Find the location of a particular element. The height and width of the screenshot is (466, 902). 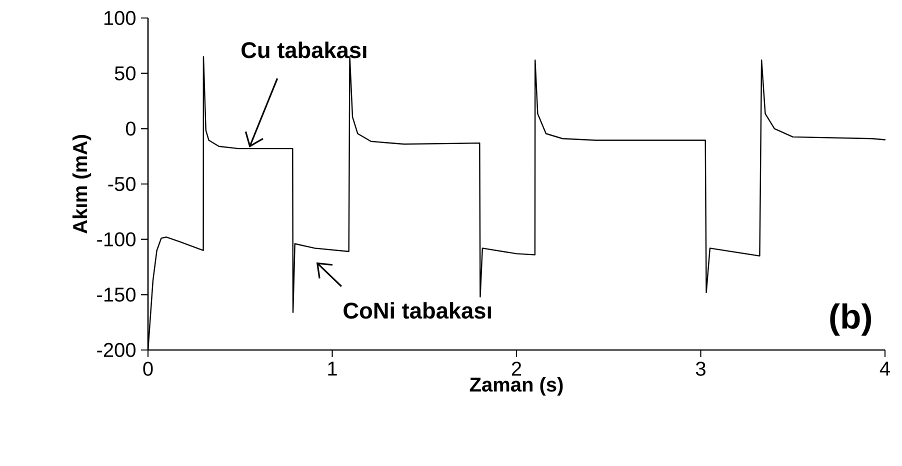

x-tick-label: 4 is located at coordinates (885, 369).